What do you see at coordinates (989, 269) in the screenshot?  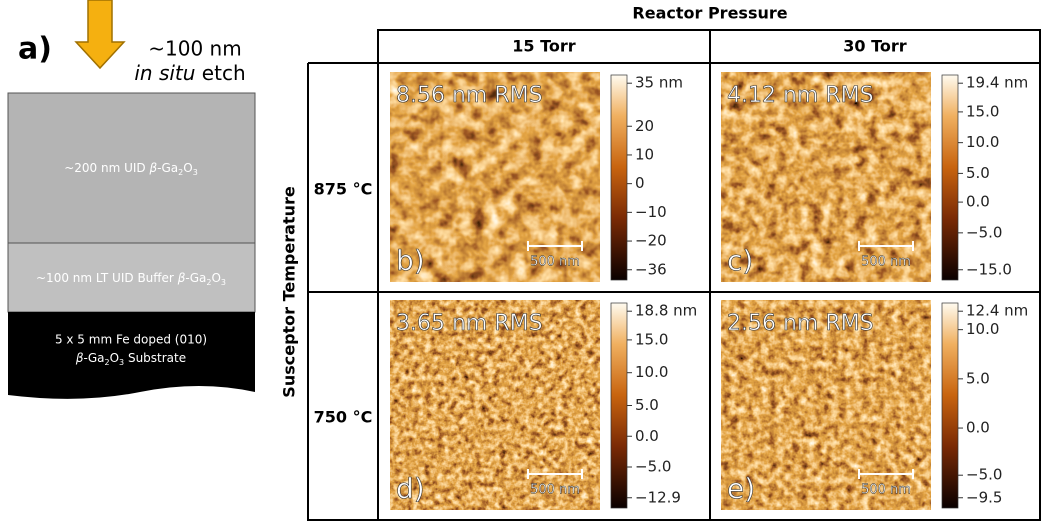 I see `colorbar-label: −15.0` at bounding box center [989, 269].